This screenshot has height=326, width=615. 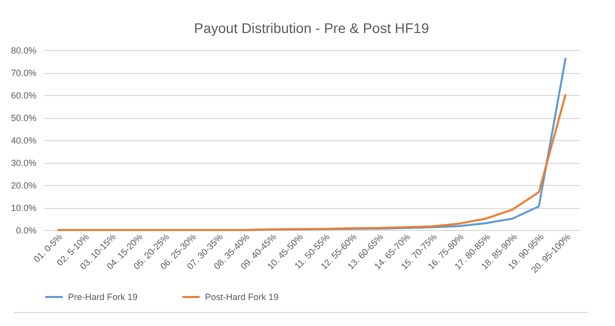 I want to click on y-tick-label: 30.0%, so click(x=23, y=163).